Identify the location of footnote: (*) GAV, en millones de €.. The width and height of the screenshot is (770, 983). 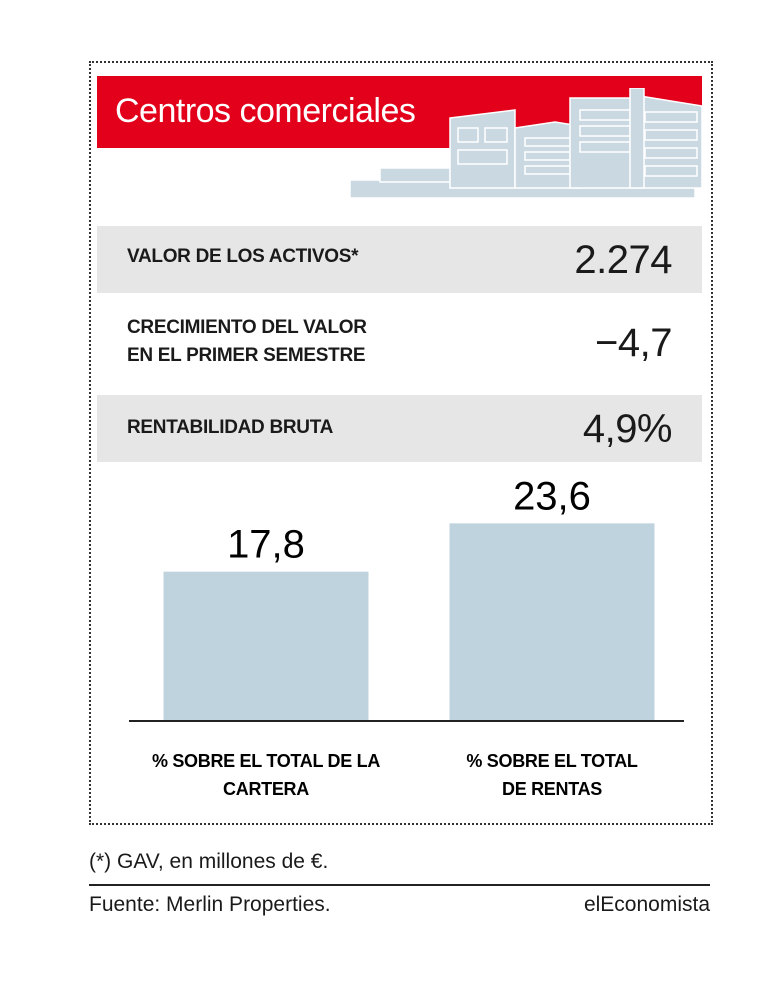
(209, 861).